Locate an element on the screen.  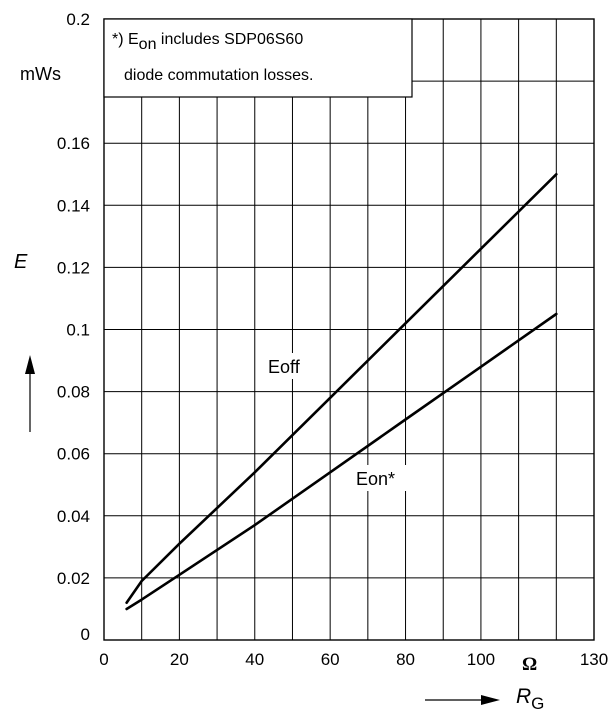
x-axis-title-sub: G is located at coordinates (537, 702).